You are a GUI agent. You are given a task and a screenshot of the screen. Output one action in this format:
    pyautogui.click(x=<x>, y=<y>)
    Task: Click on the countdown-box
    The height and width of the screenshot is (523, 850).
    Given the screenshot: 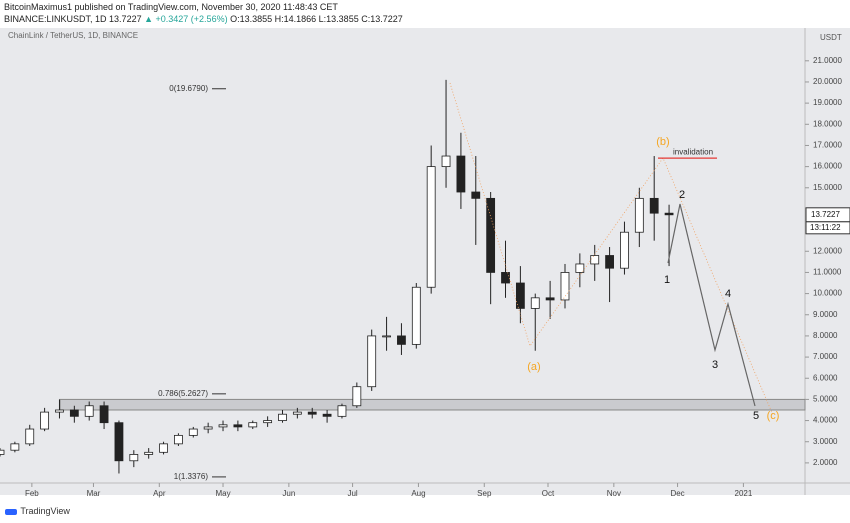 What is the action you would take?
    pyautogui.click(x=827, y=228)
    